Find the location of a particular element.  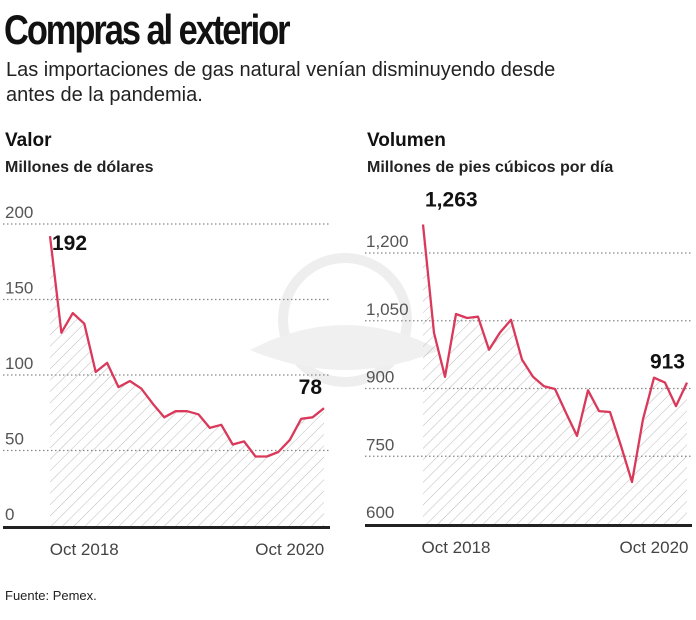

volume-y-tick-label: 600 is located at coordinates (380, 512).